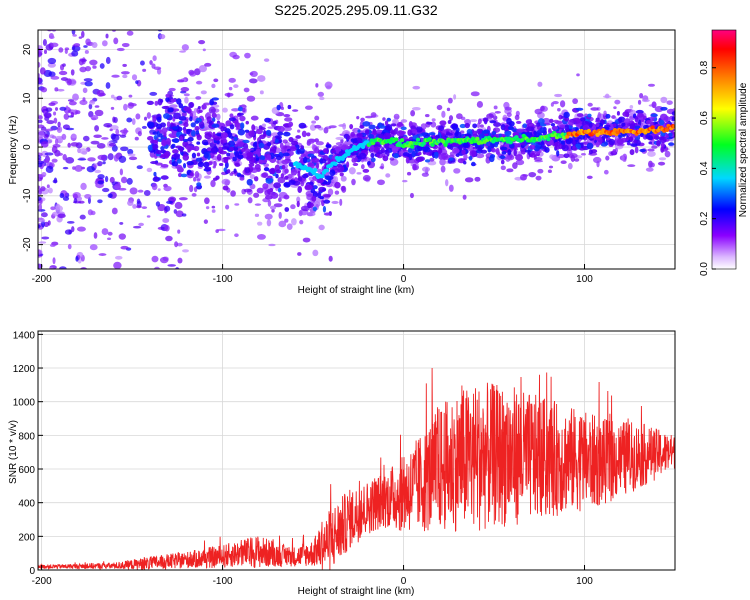 The height and width of the screenshot is (600, 750). I want to click on colorbar-tick-label: 0.6, so click(704, 118).